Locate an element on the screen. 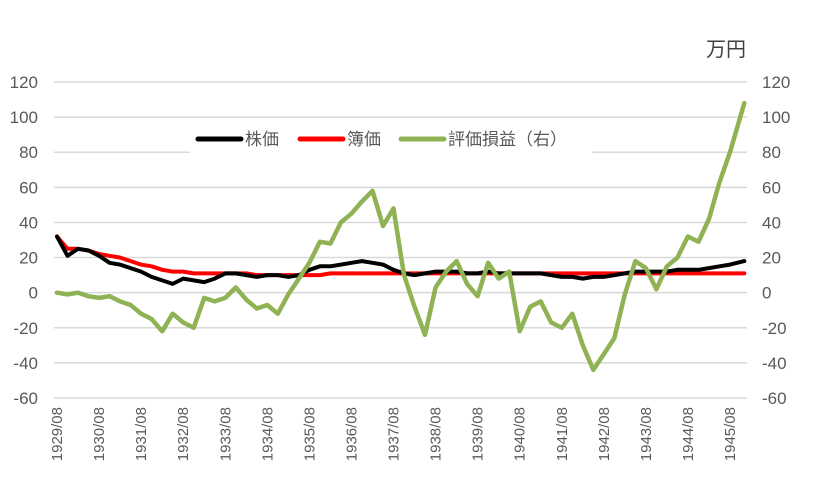 This screenshot has width=814, height=488. x-tick-label: 1932/08 is located at coordinates (183, 434).